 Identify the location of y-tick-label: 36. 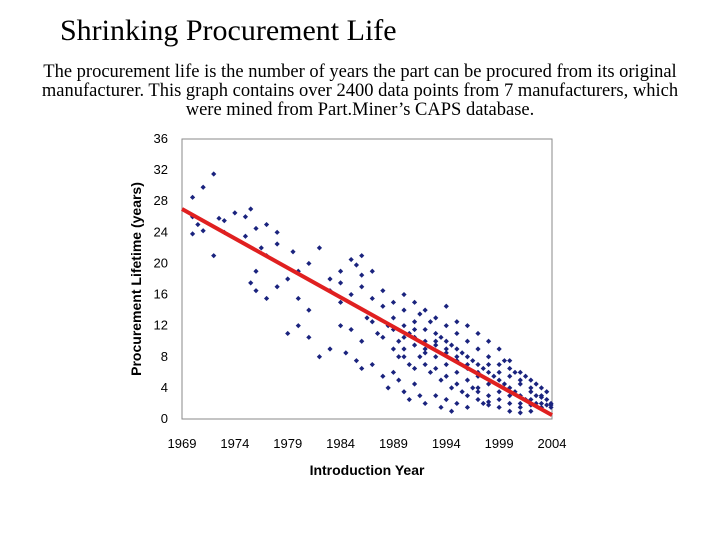
(161, 138).